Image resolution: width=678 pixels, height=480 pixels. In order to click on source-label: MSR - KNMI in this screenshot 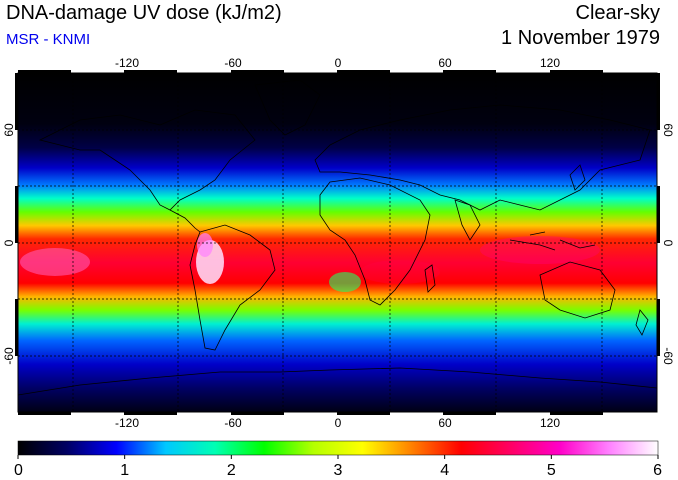, I will do `click(48, 39)`.